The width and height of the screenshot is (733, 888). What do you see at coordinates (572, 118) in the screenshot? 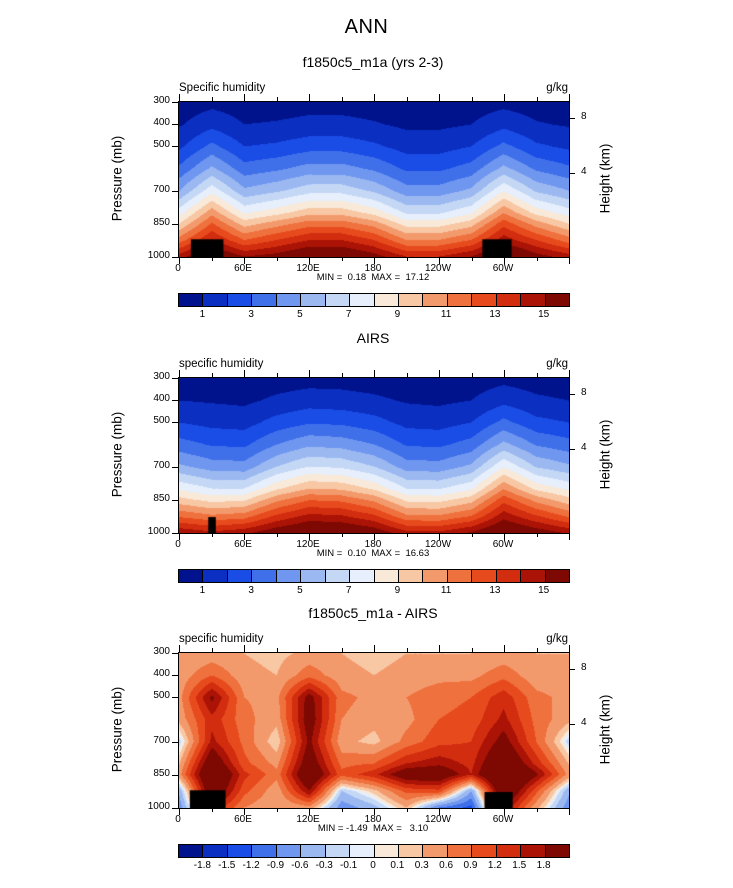
I see `height-tick` at bounding box center [572, 118].